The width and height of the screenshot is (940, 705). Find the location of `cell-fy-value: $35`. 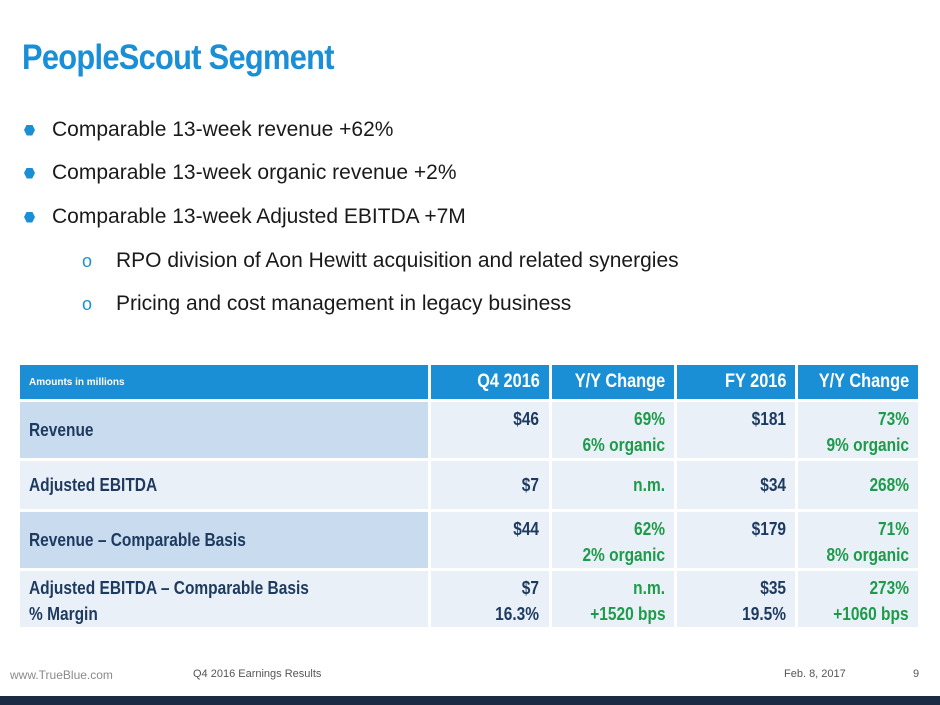

cell-fy-value: $35 is located at coordinates (773, 588).